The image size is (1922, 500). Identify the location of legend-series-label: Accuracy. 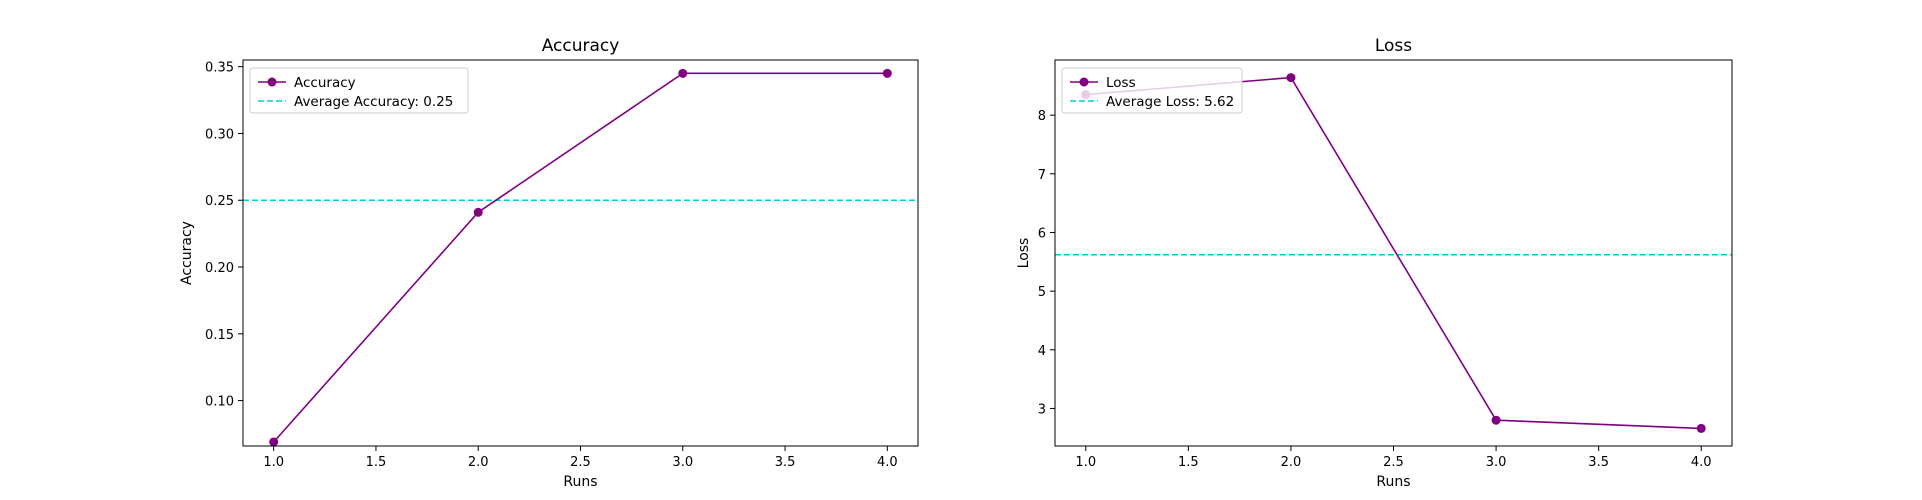
(325, 83).